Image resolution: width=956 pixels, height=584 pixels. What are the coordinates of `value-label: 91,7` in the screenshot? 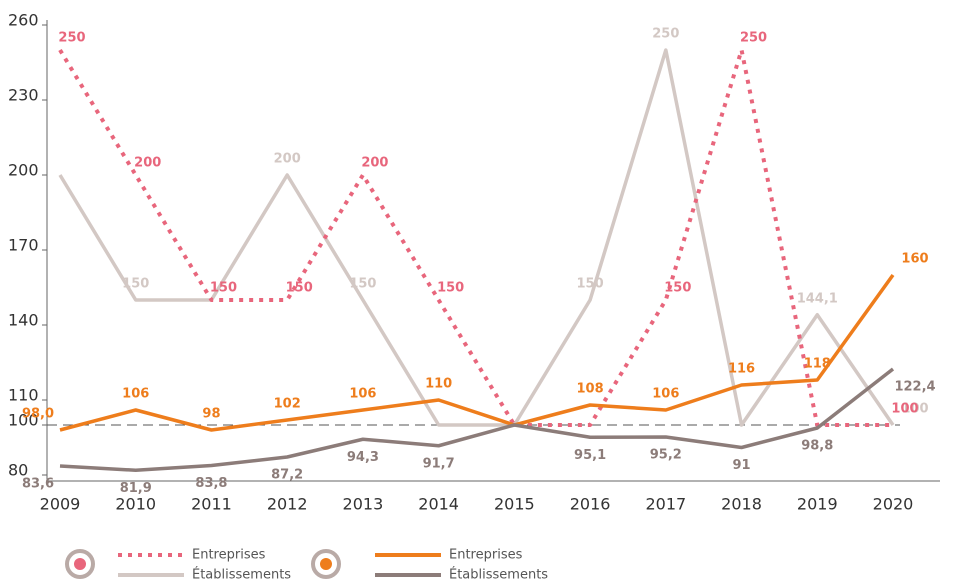 It's located at (439, 463).